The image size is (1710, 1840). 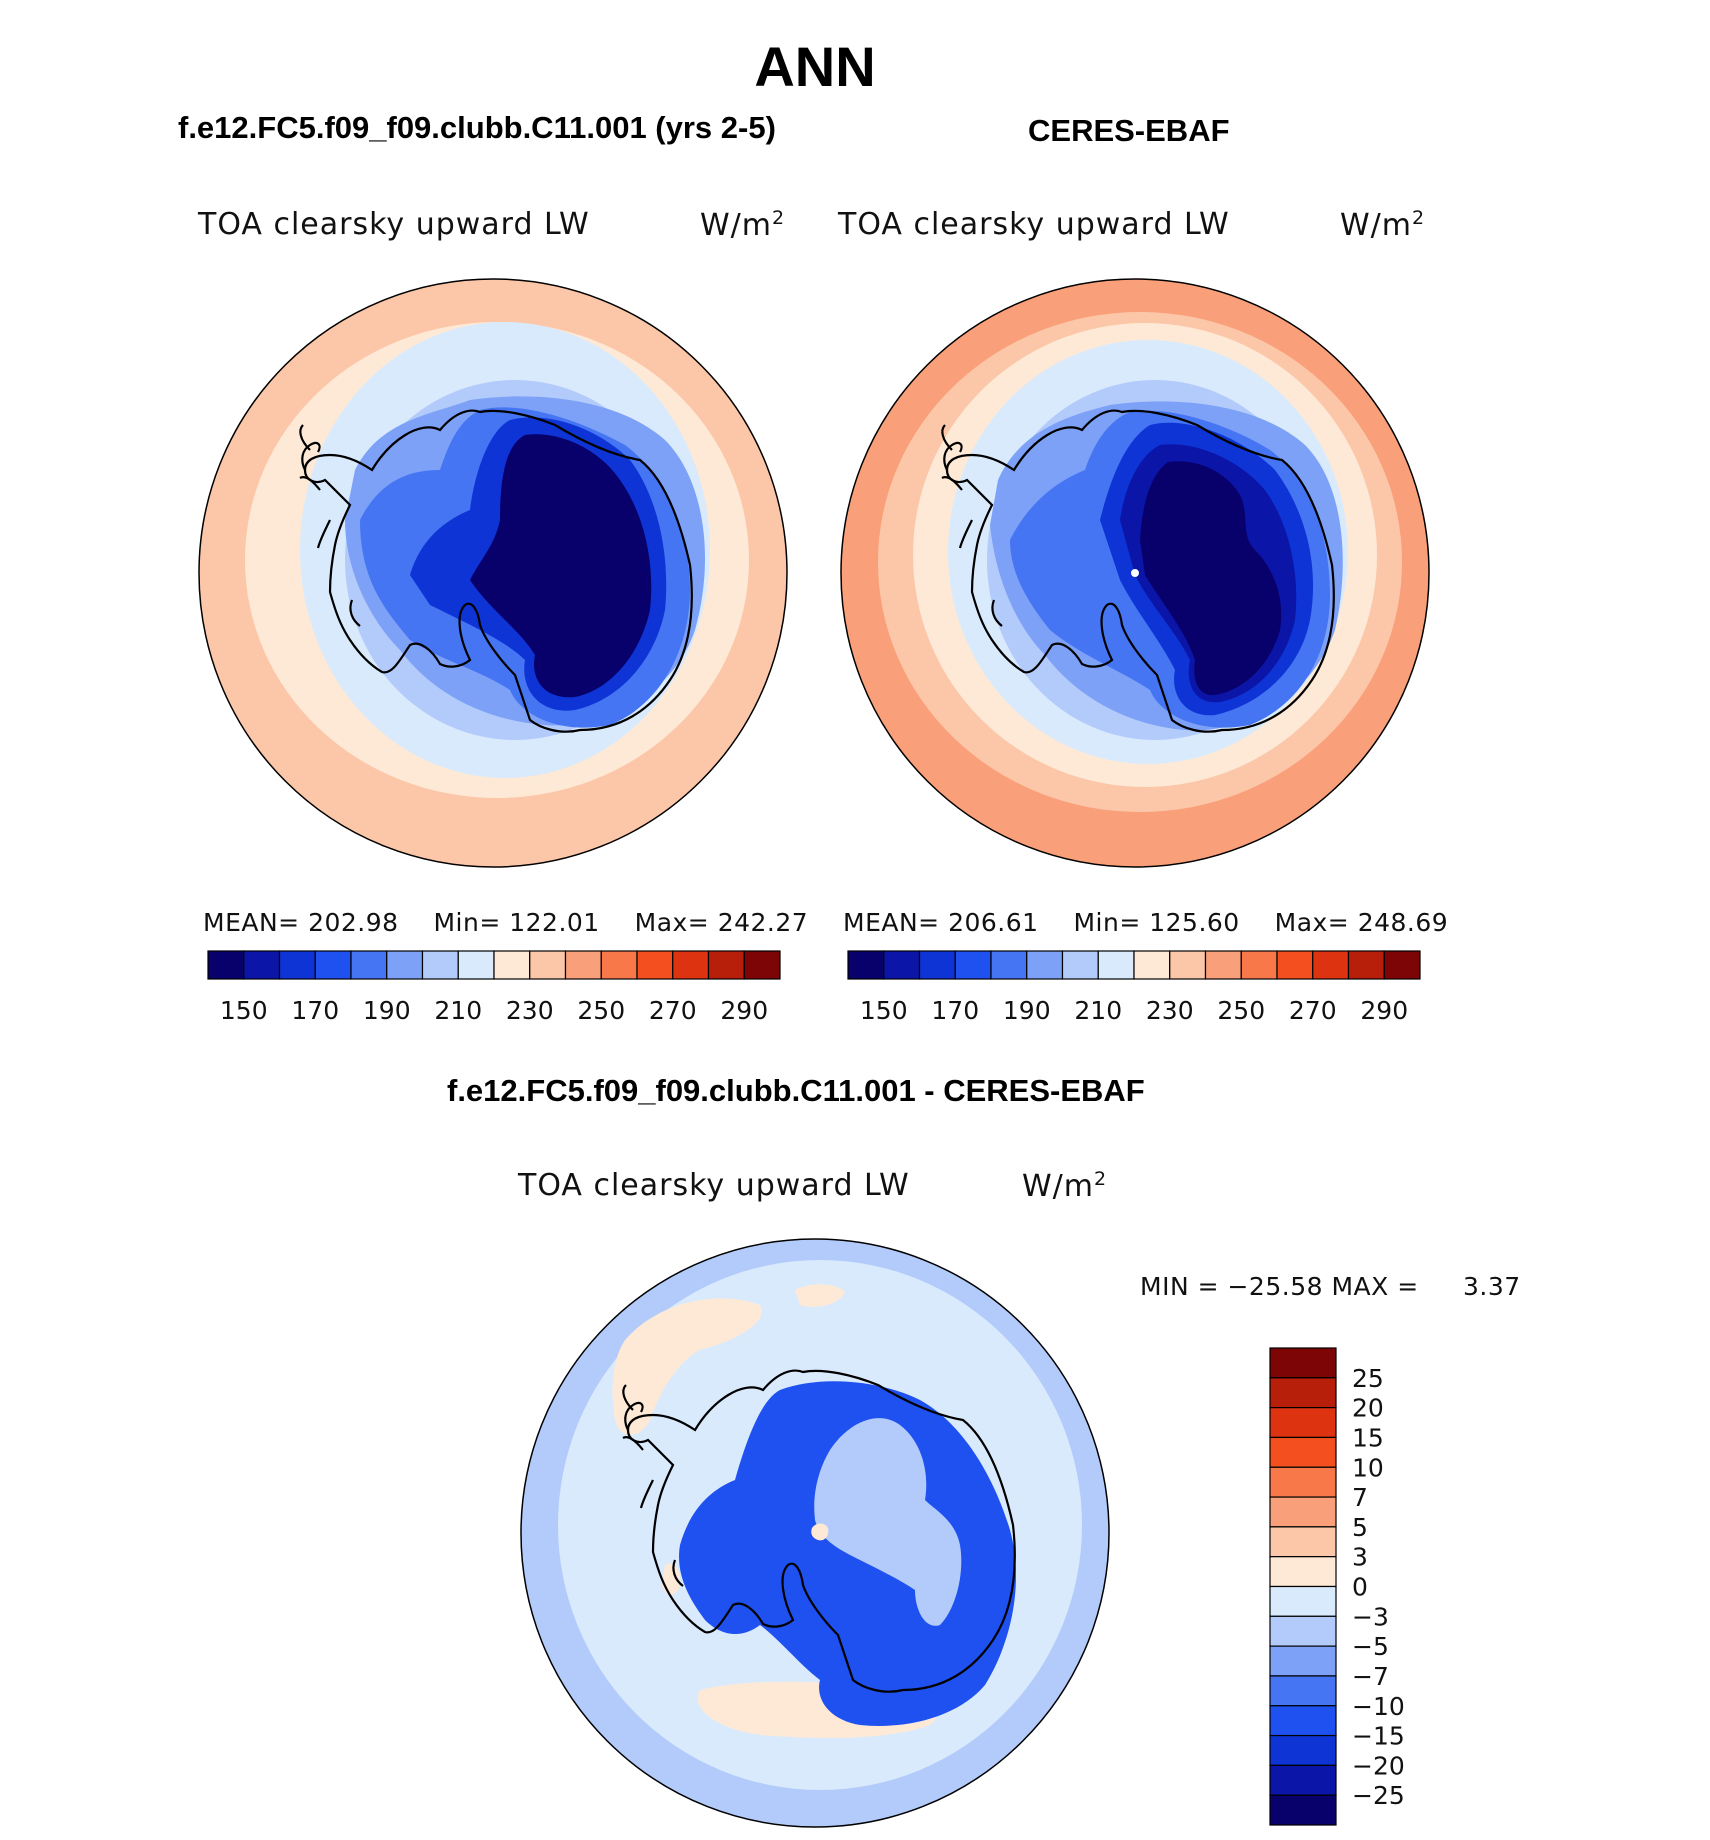 What do you see at coordinates (554, 922) in the screenshot?
I see `panel1-min-value: 122.01` at bounding box center [554, 922].